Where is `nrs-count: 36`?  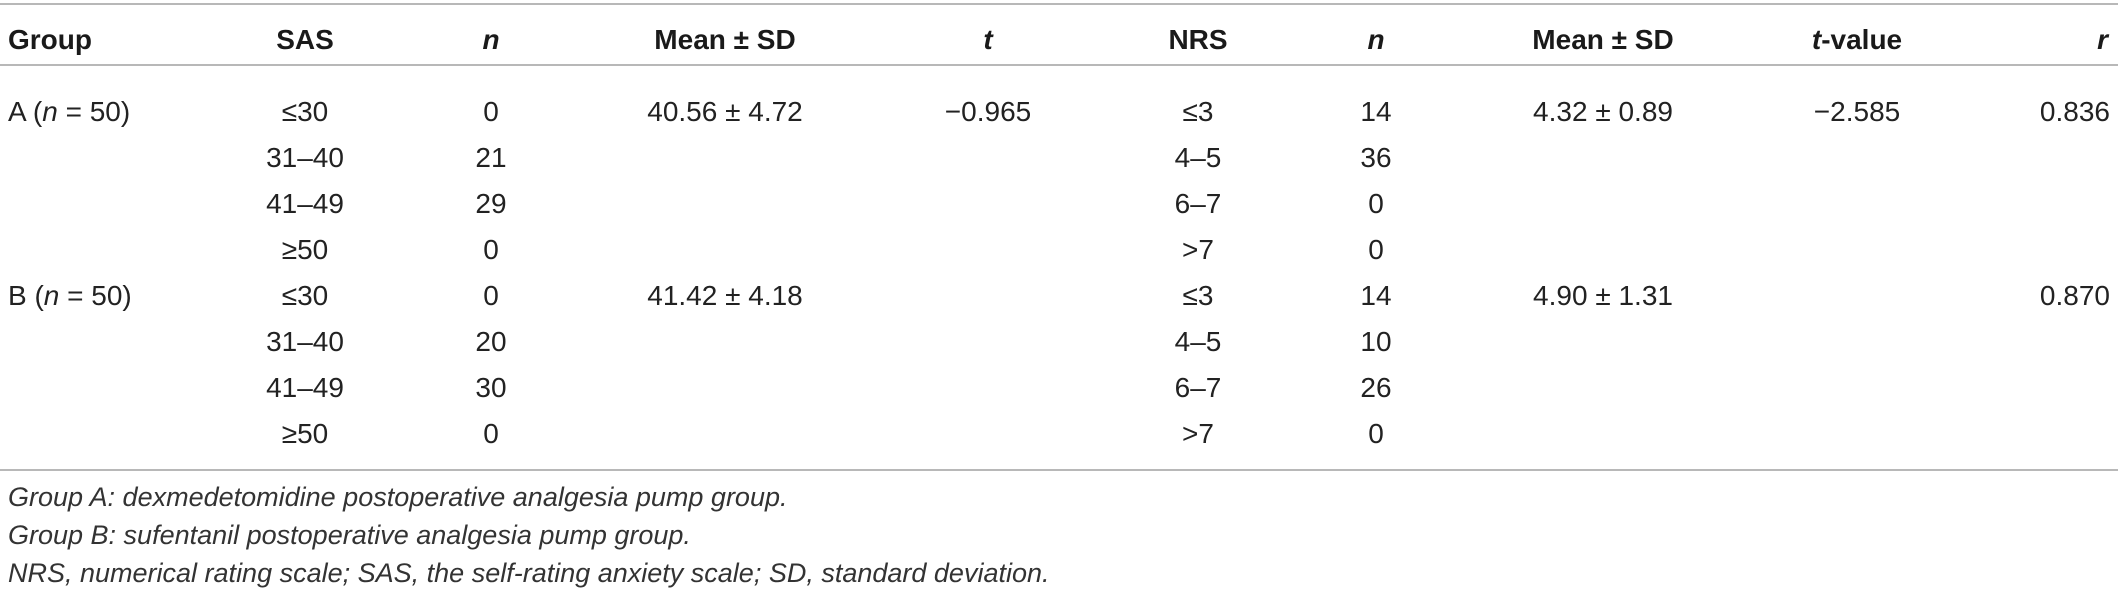
nrs-count: 36 is located at coordinates (1376, 157).